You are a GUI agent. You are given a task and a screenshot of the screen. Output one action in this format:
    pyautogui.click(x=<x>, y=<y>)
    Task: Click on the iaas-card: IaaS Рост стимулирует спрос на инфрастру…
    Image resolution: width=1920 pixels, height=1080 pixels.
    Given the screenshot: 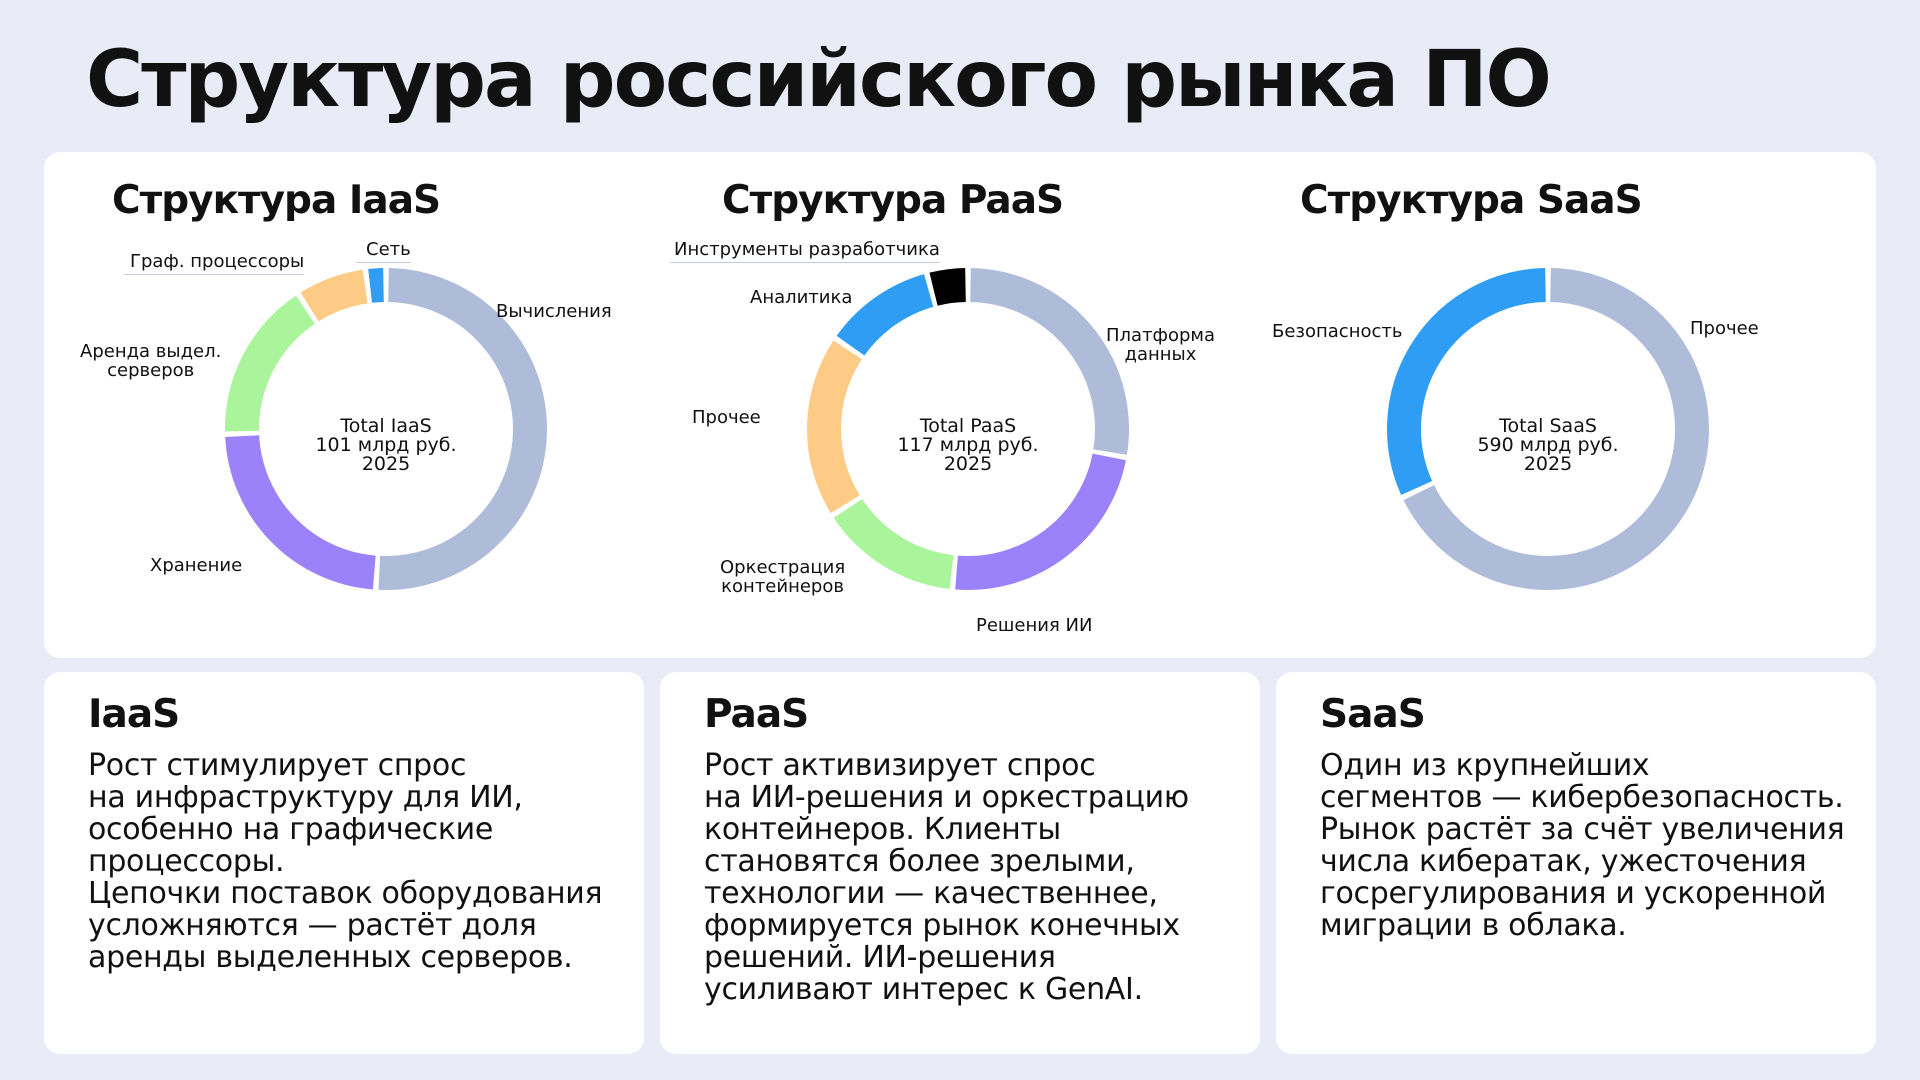 What is the action you would take?
    pyautogui.click(x=344, y=863)
    